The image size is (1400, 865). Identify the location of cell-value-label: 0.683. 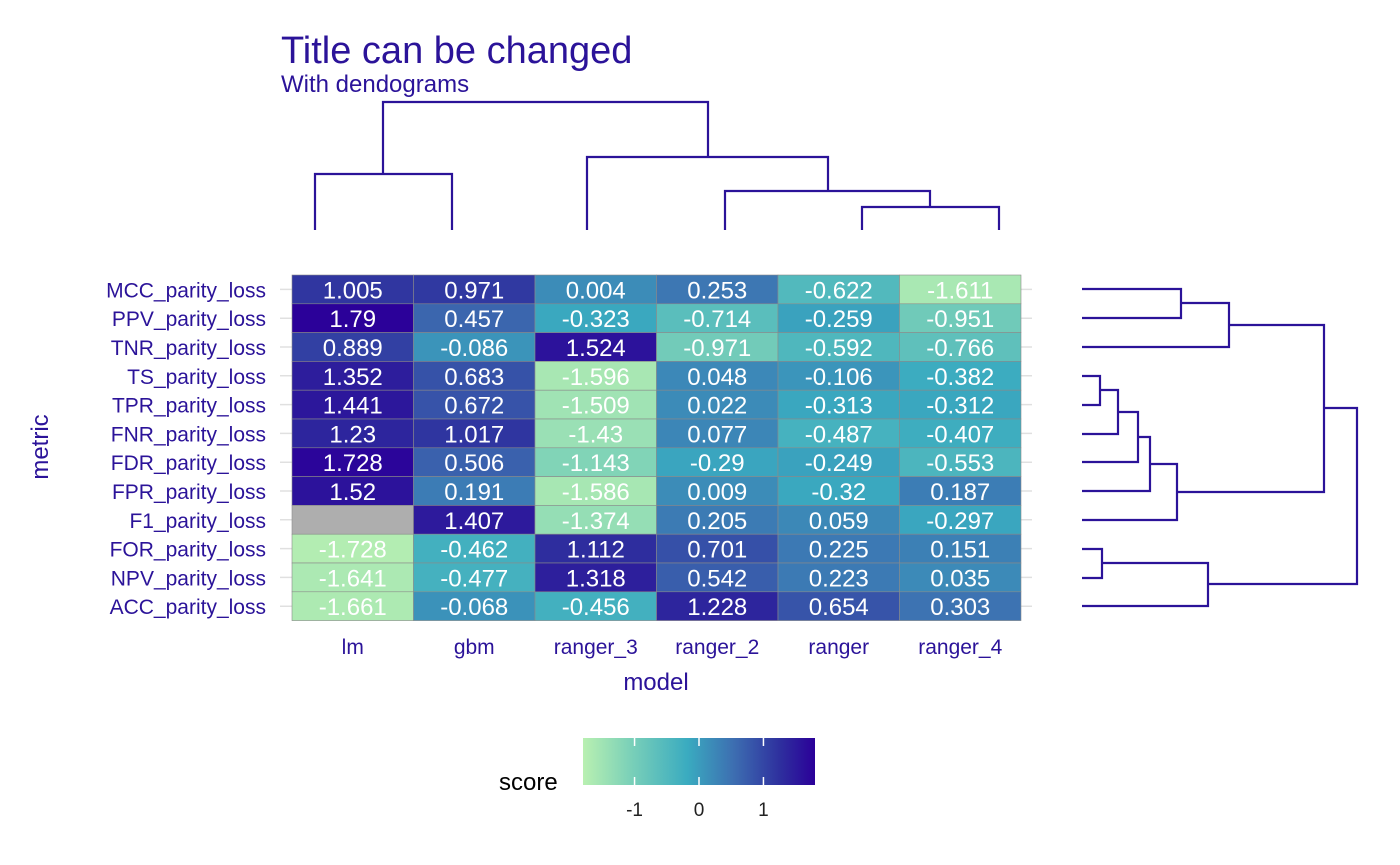
(474, 377).